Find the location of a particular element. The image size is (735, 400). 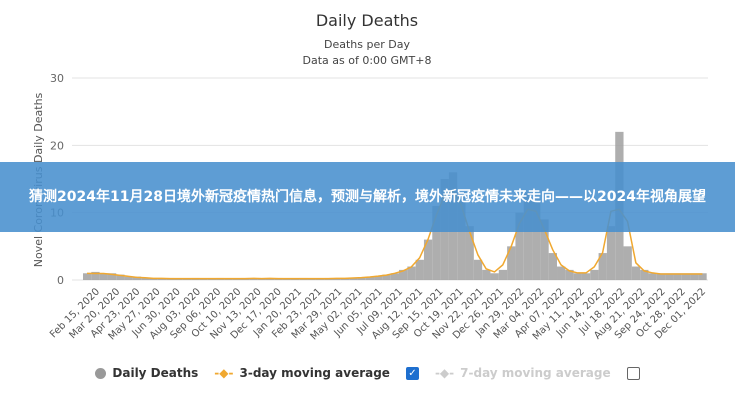

y-tick-label: 0 is located at coordinates (60, 280).